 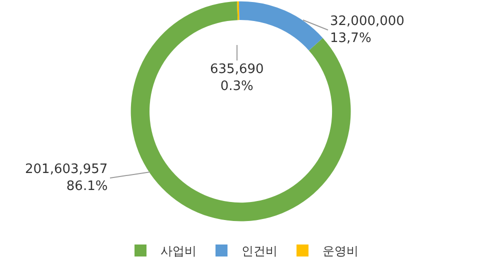 What do you see at coordinates (280, 25) in the screenshot?
I see `donut-slice` at bounding box center [280, 25].